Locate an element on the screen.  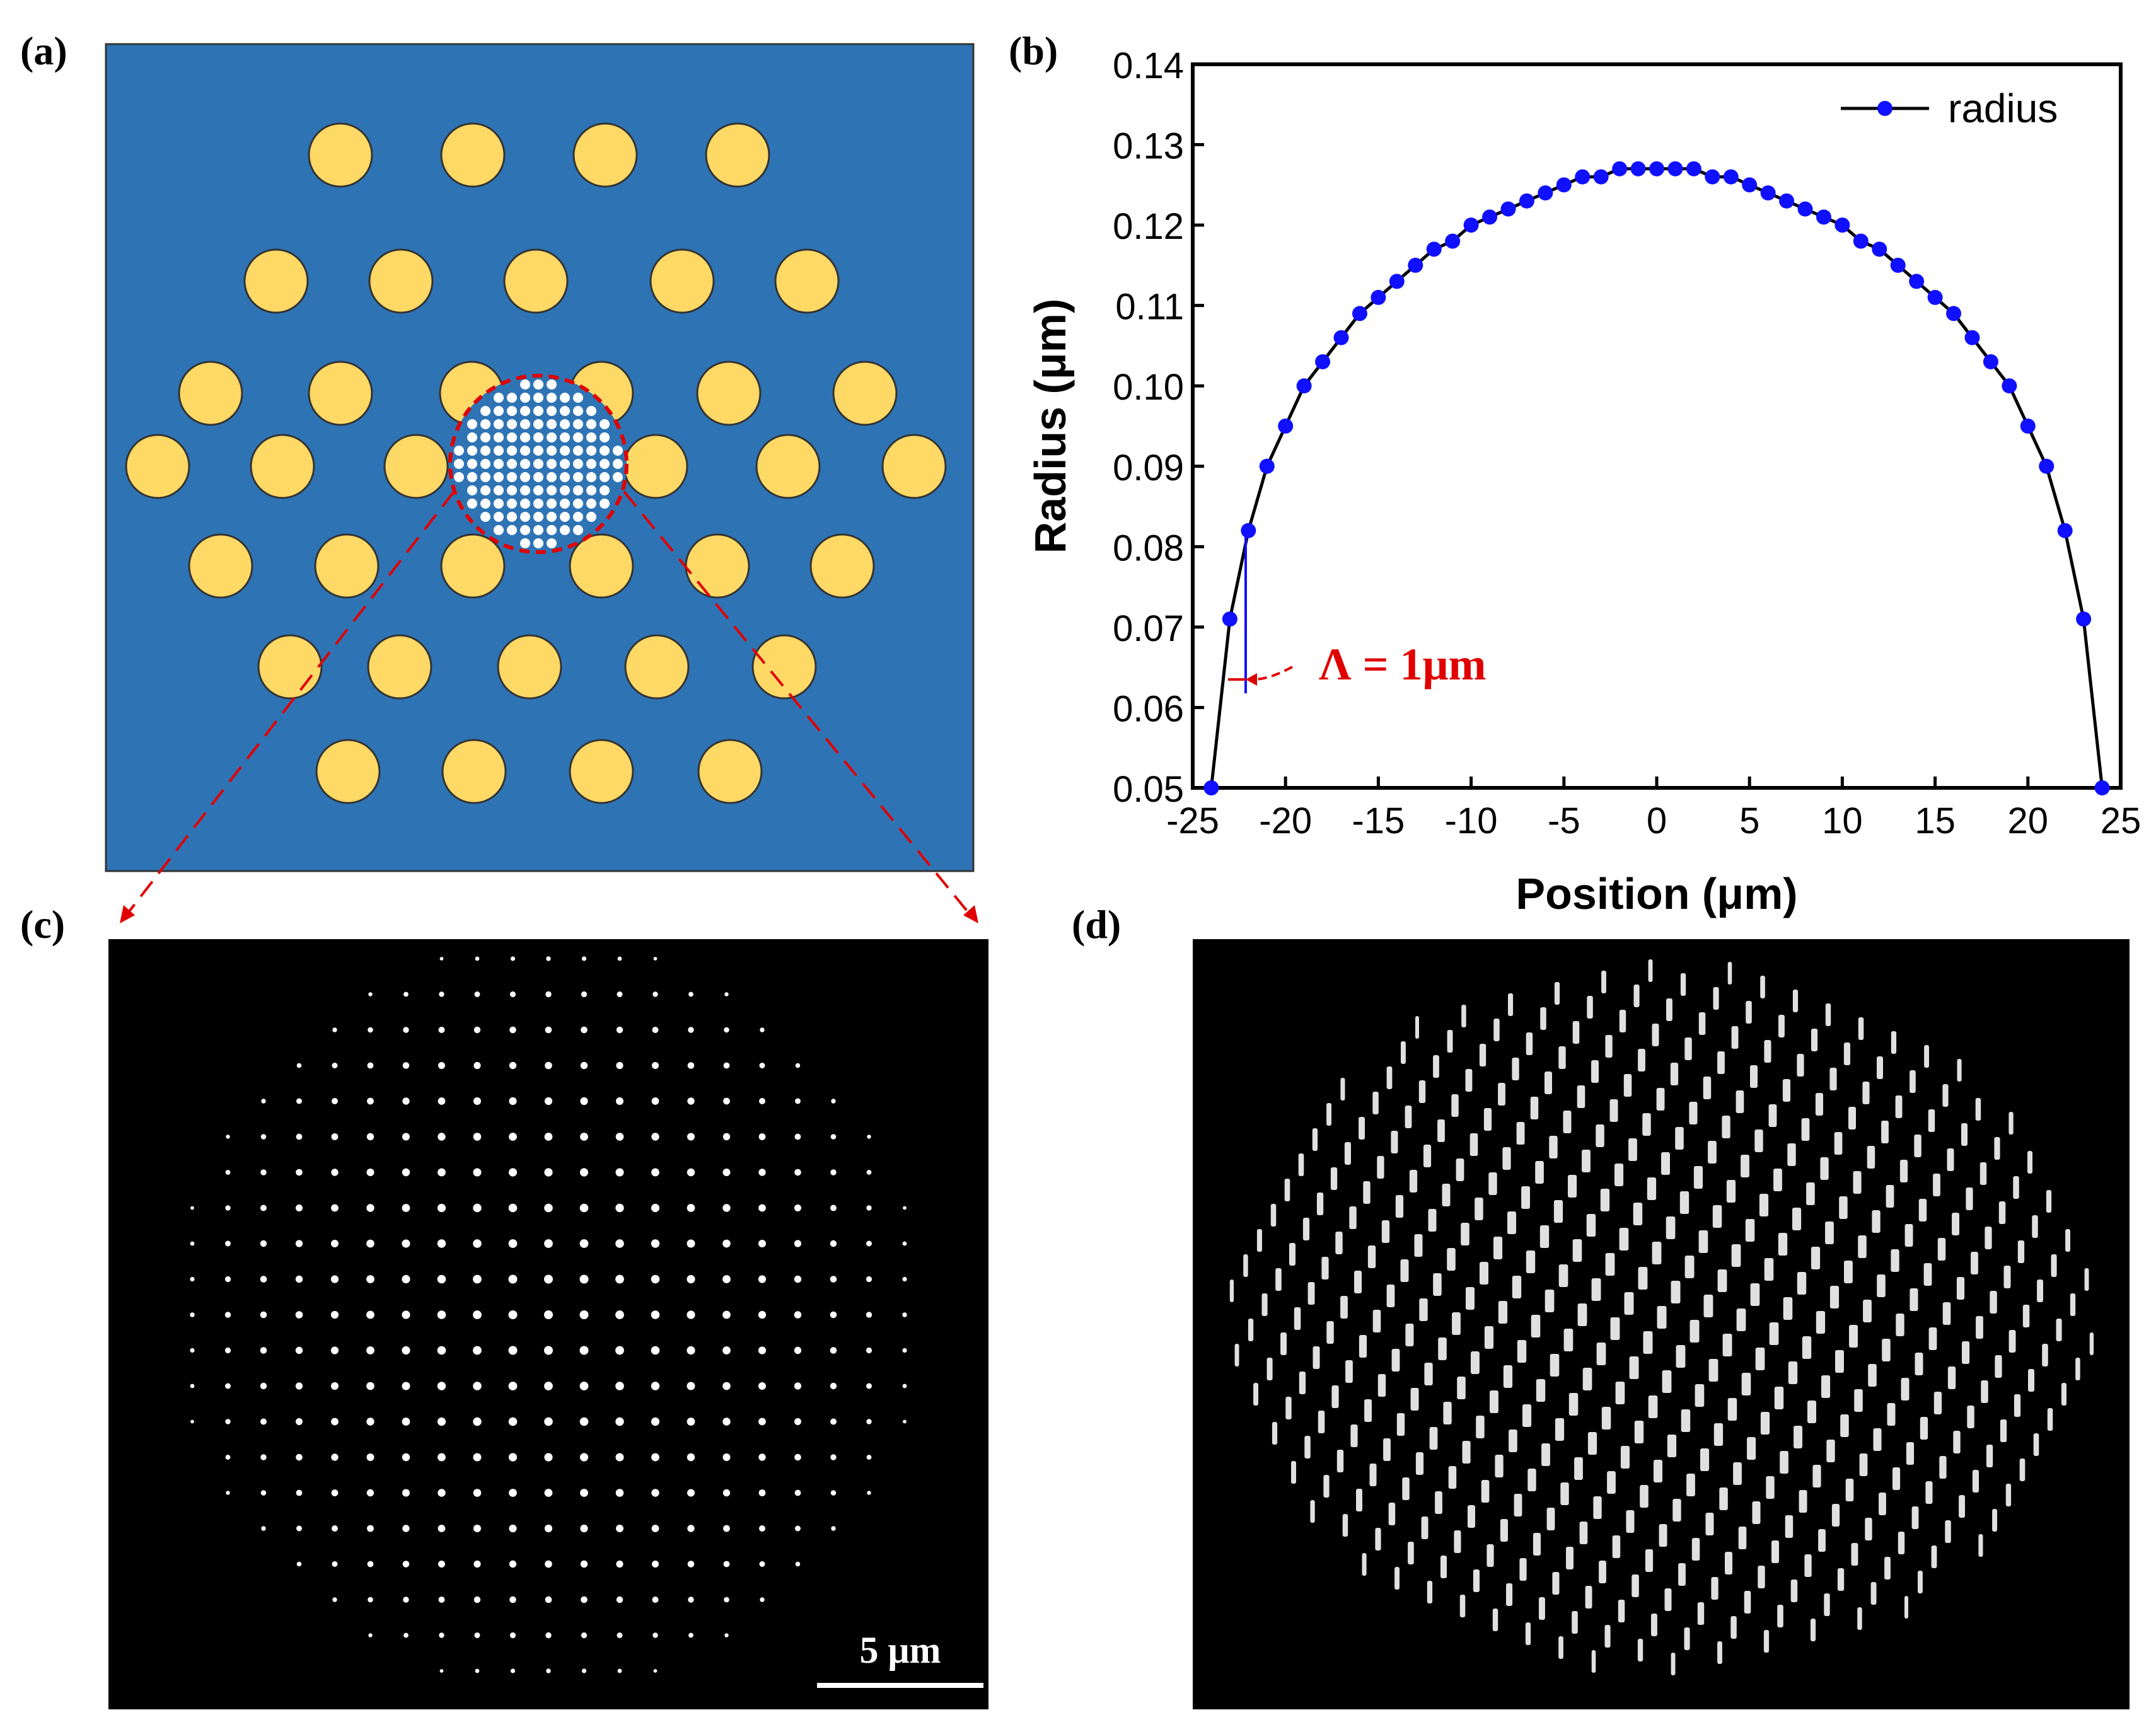
x-tick-label: -25 is located at coordinates (1192, 820).